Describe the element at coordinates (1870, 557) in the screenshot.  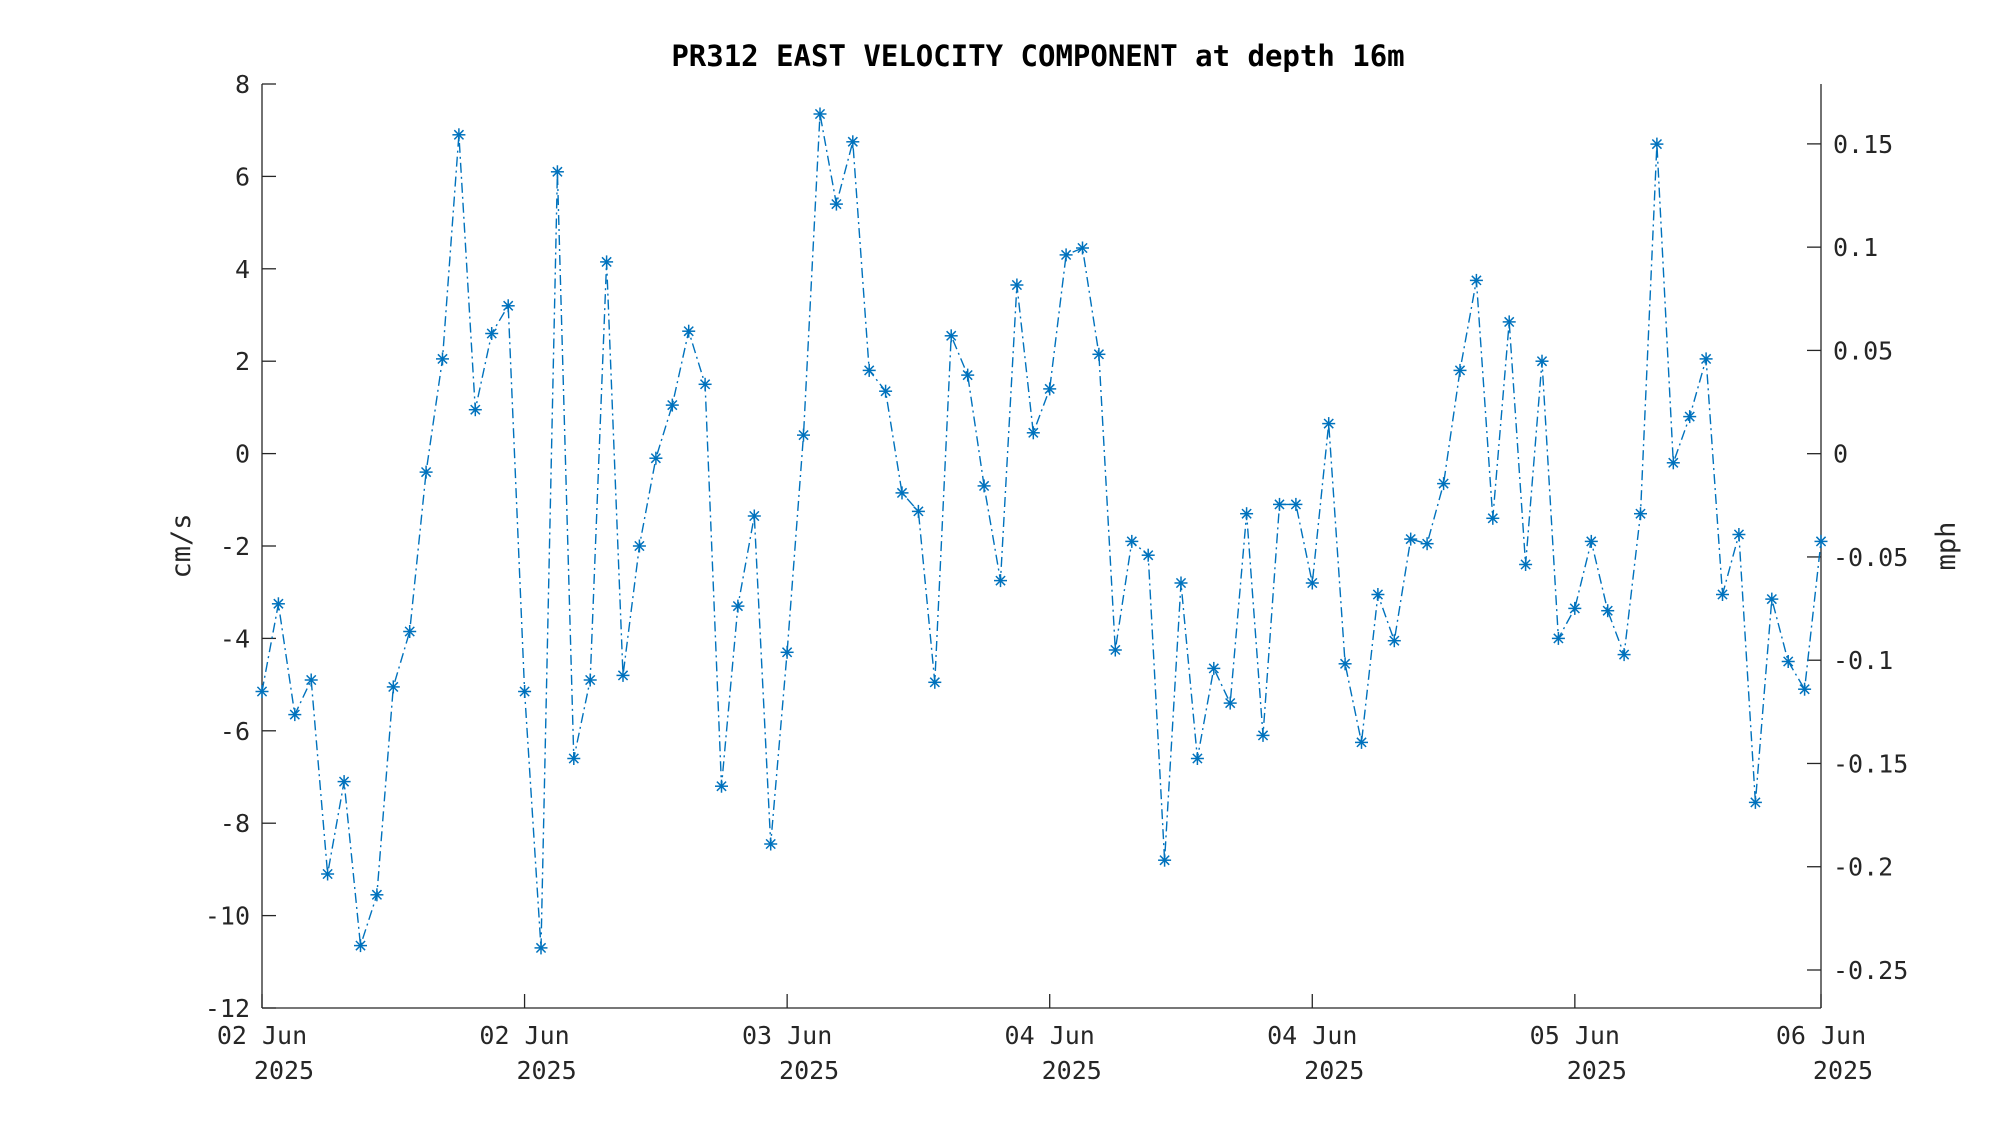
I see `y2-tick-label: -0.05` at that location.